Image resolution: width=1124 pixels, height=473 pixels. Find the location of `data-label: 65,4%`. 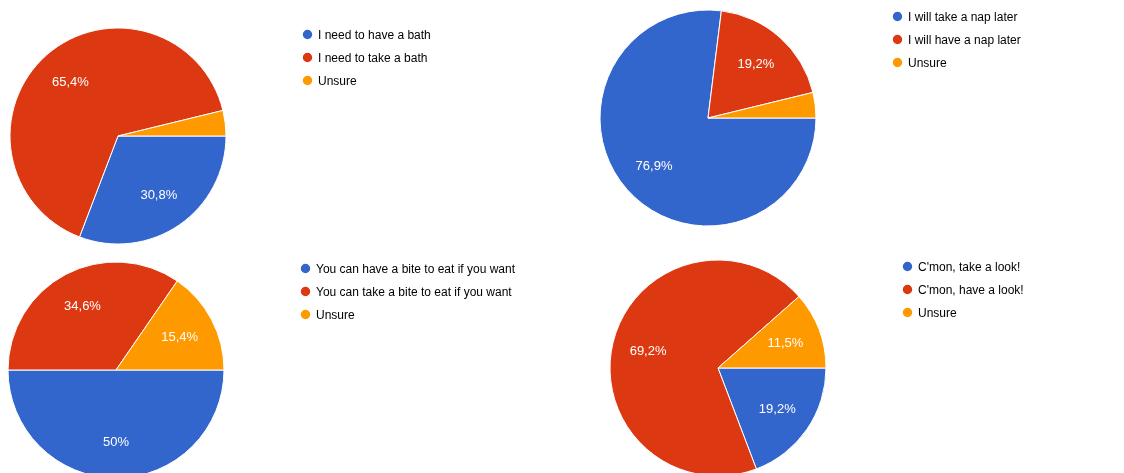

data-label: 65,4% is located at coordinates (70, 81).